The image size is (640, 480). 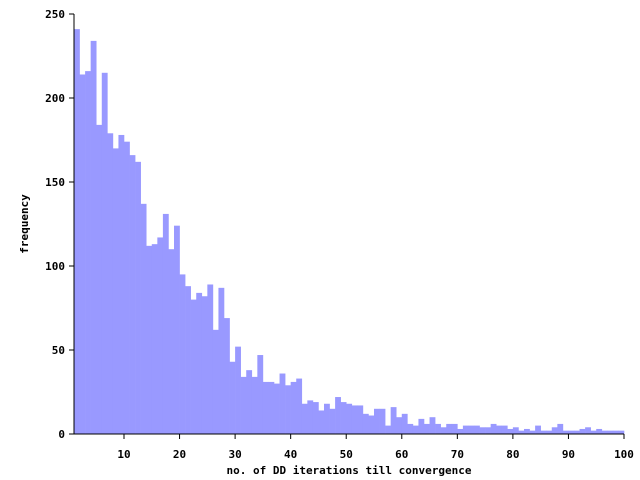 What do you see at coordinates (401, 454) in the screenshot?
I see `x-tick-label: 60` at bounding box center [401, 454].